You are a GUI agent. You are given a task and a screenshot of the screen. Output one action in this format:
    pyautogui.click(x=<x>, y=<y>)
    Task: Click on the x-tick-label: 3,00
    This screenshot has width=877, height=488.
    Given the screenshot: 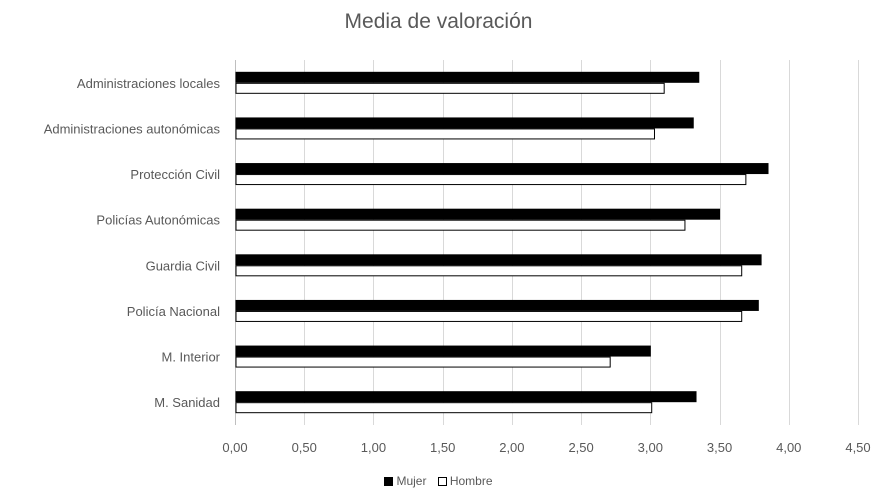 What is the action you would take?
    pyautogui.click(x=650, y=447)
    